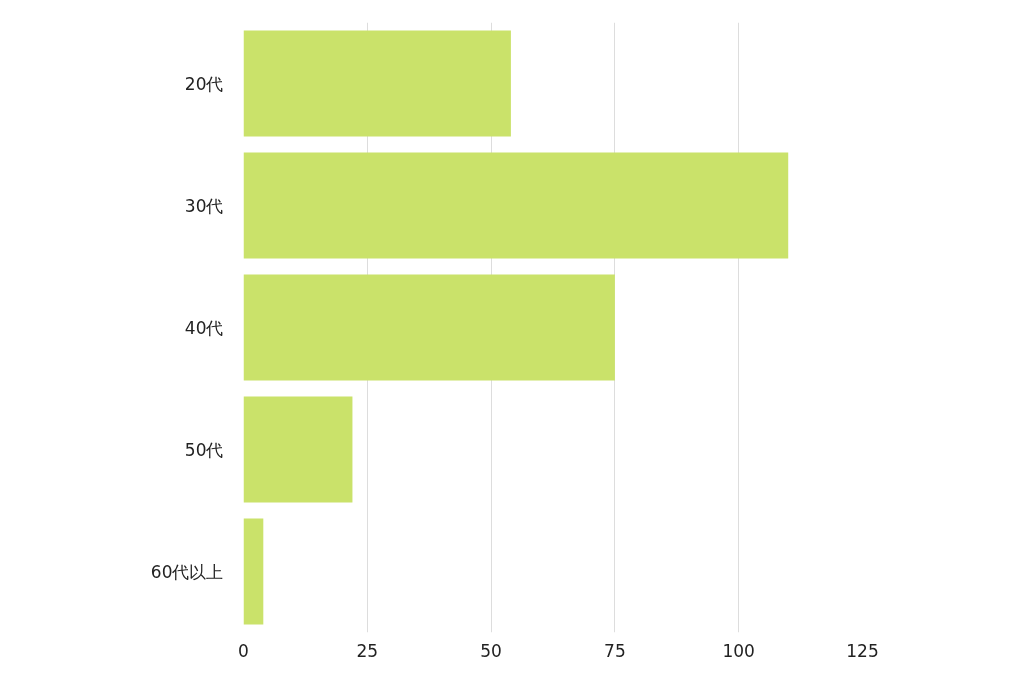 The height and width of the screenshot is (682, 1024). What do you see at coordinates (615, 650) in the screenshot?
I see `x-tick-label: 75` at bounding box center [615, 650].